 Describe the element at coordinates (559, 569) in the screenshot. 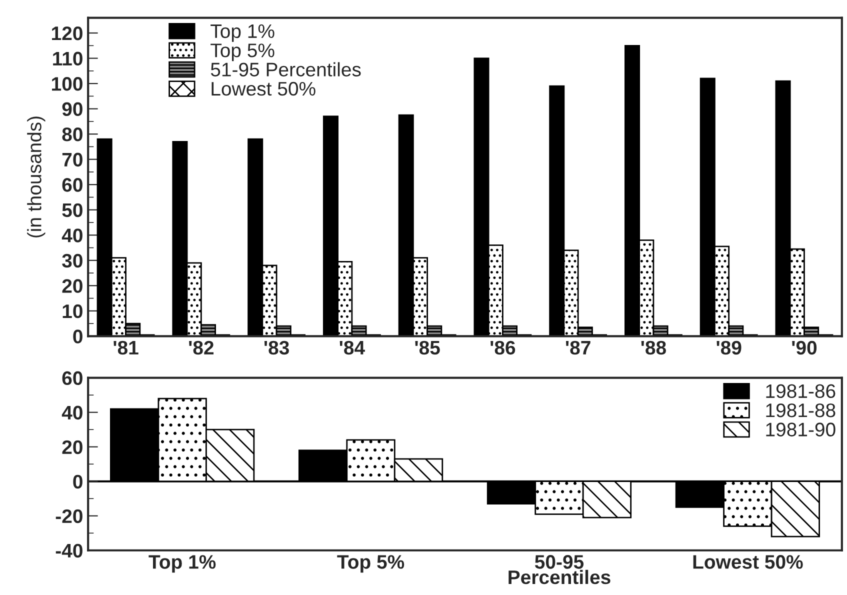

I see `x-tick-label: 50-95 Percentiles` at that location.